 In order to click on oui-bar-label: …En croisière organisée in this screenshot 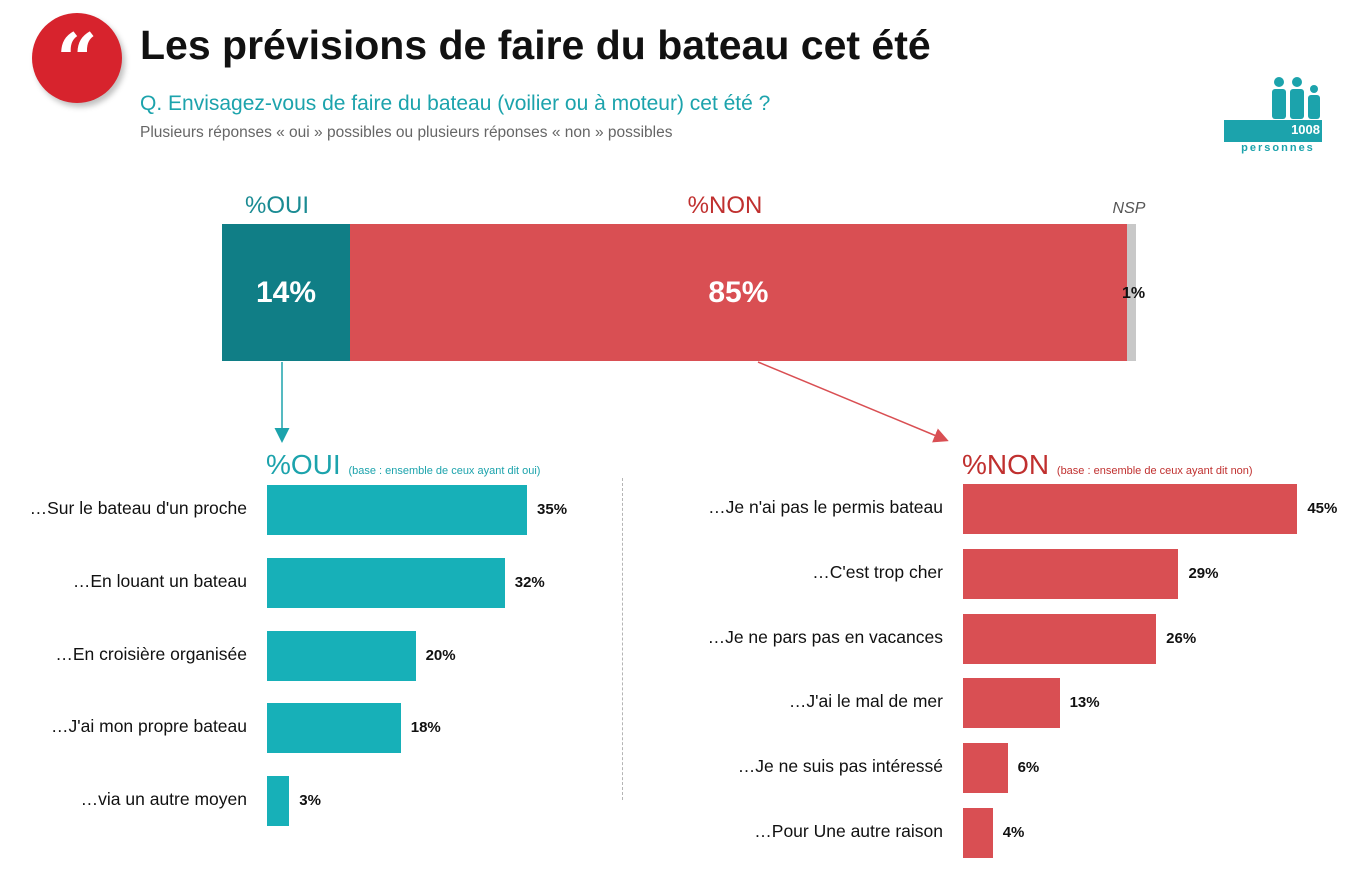, I will do `click(151, 653)`.